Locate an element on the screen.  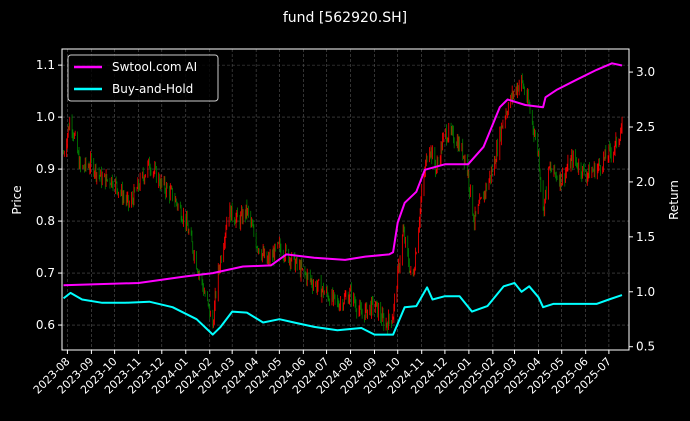
y-tick-label-right: 1.5 is located at coordinates (645, 237).